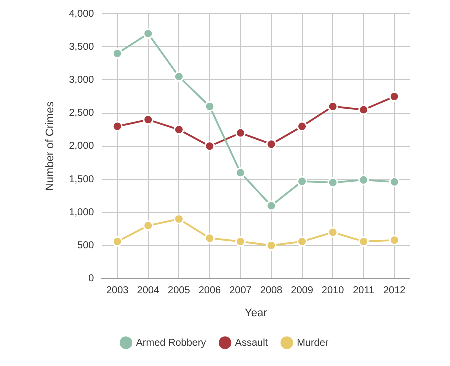  Describe the element at coordinates (313, 343) in the screenshot. I see `legend-label: Murder` at that location.